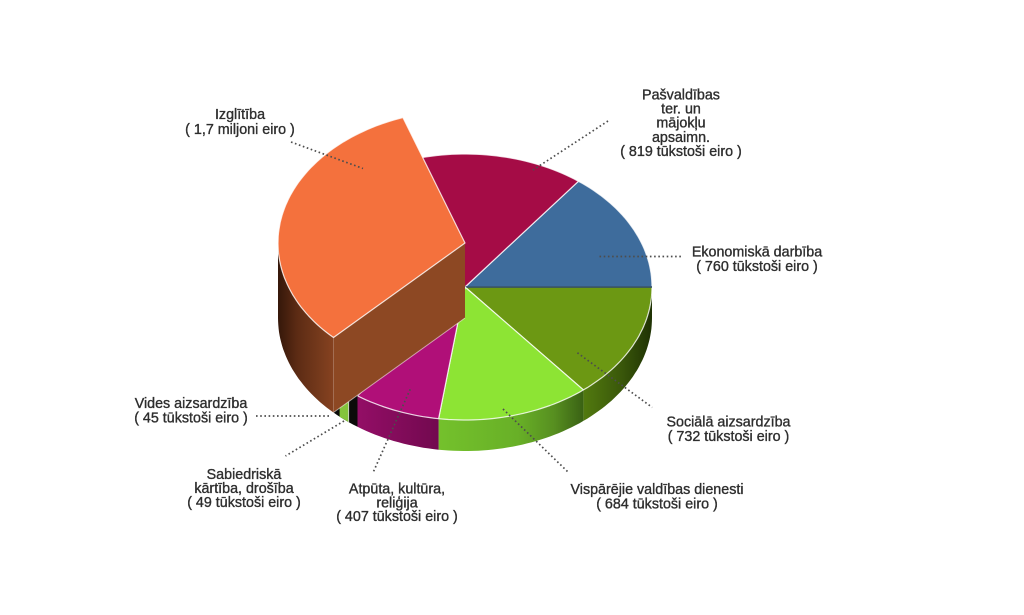 The image size is (1024, 615). Describe the element at coordinates (240, 130) in the screenshot. I see `svg-text: ( 1,7 miljoni eiro )` at that location.